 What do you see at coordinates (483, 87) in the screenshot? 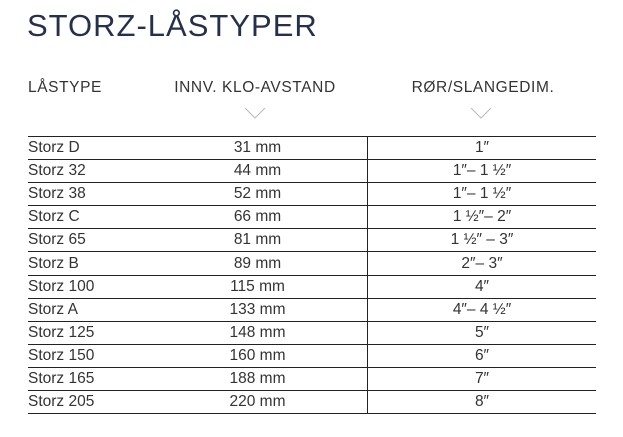
I see `header-pipe-dimension: RØR/SLANGEDIM.` at bounding box center [483, 87].